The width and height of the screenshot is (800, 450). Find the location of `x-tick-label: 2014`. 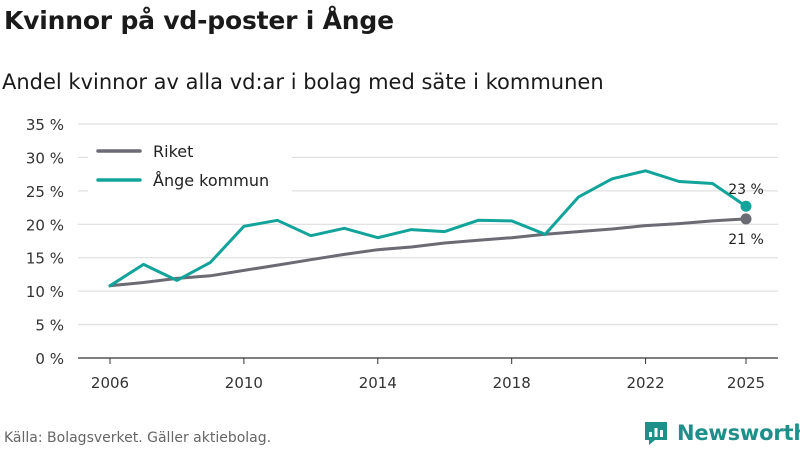

x-tick-label: 2014 is located at coordinates (378, 383).